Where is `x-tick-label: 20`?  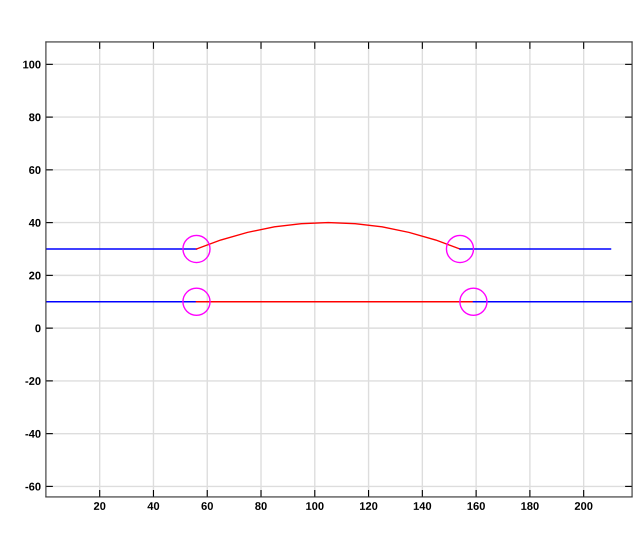
x-tick-label: 20 is located at coordinates (100, 506).